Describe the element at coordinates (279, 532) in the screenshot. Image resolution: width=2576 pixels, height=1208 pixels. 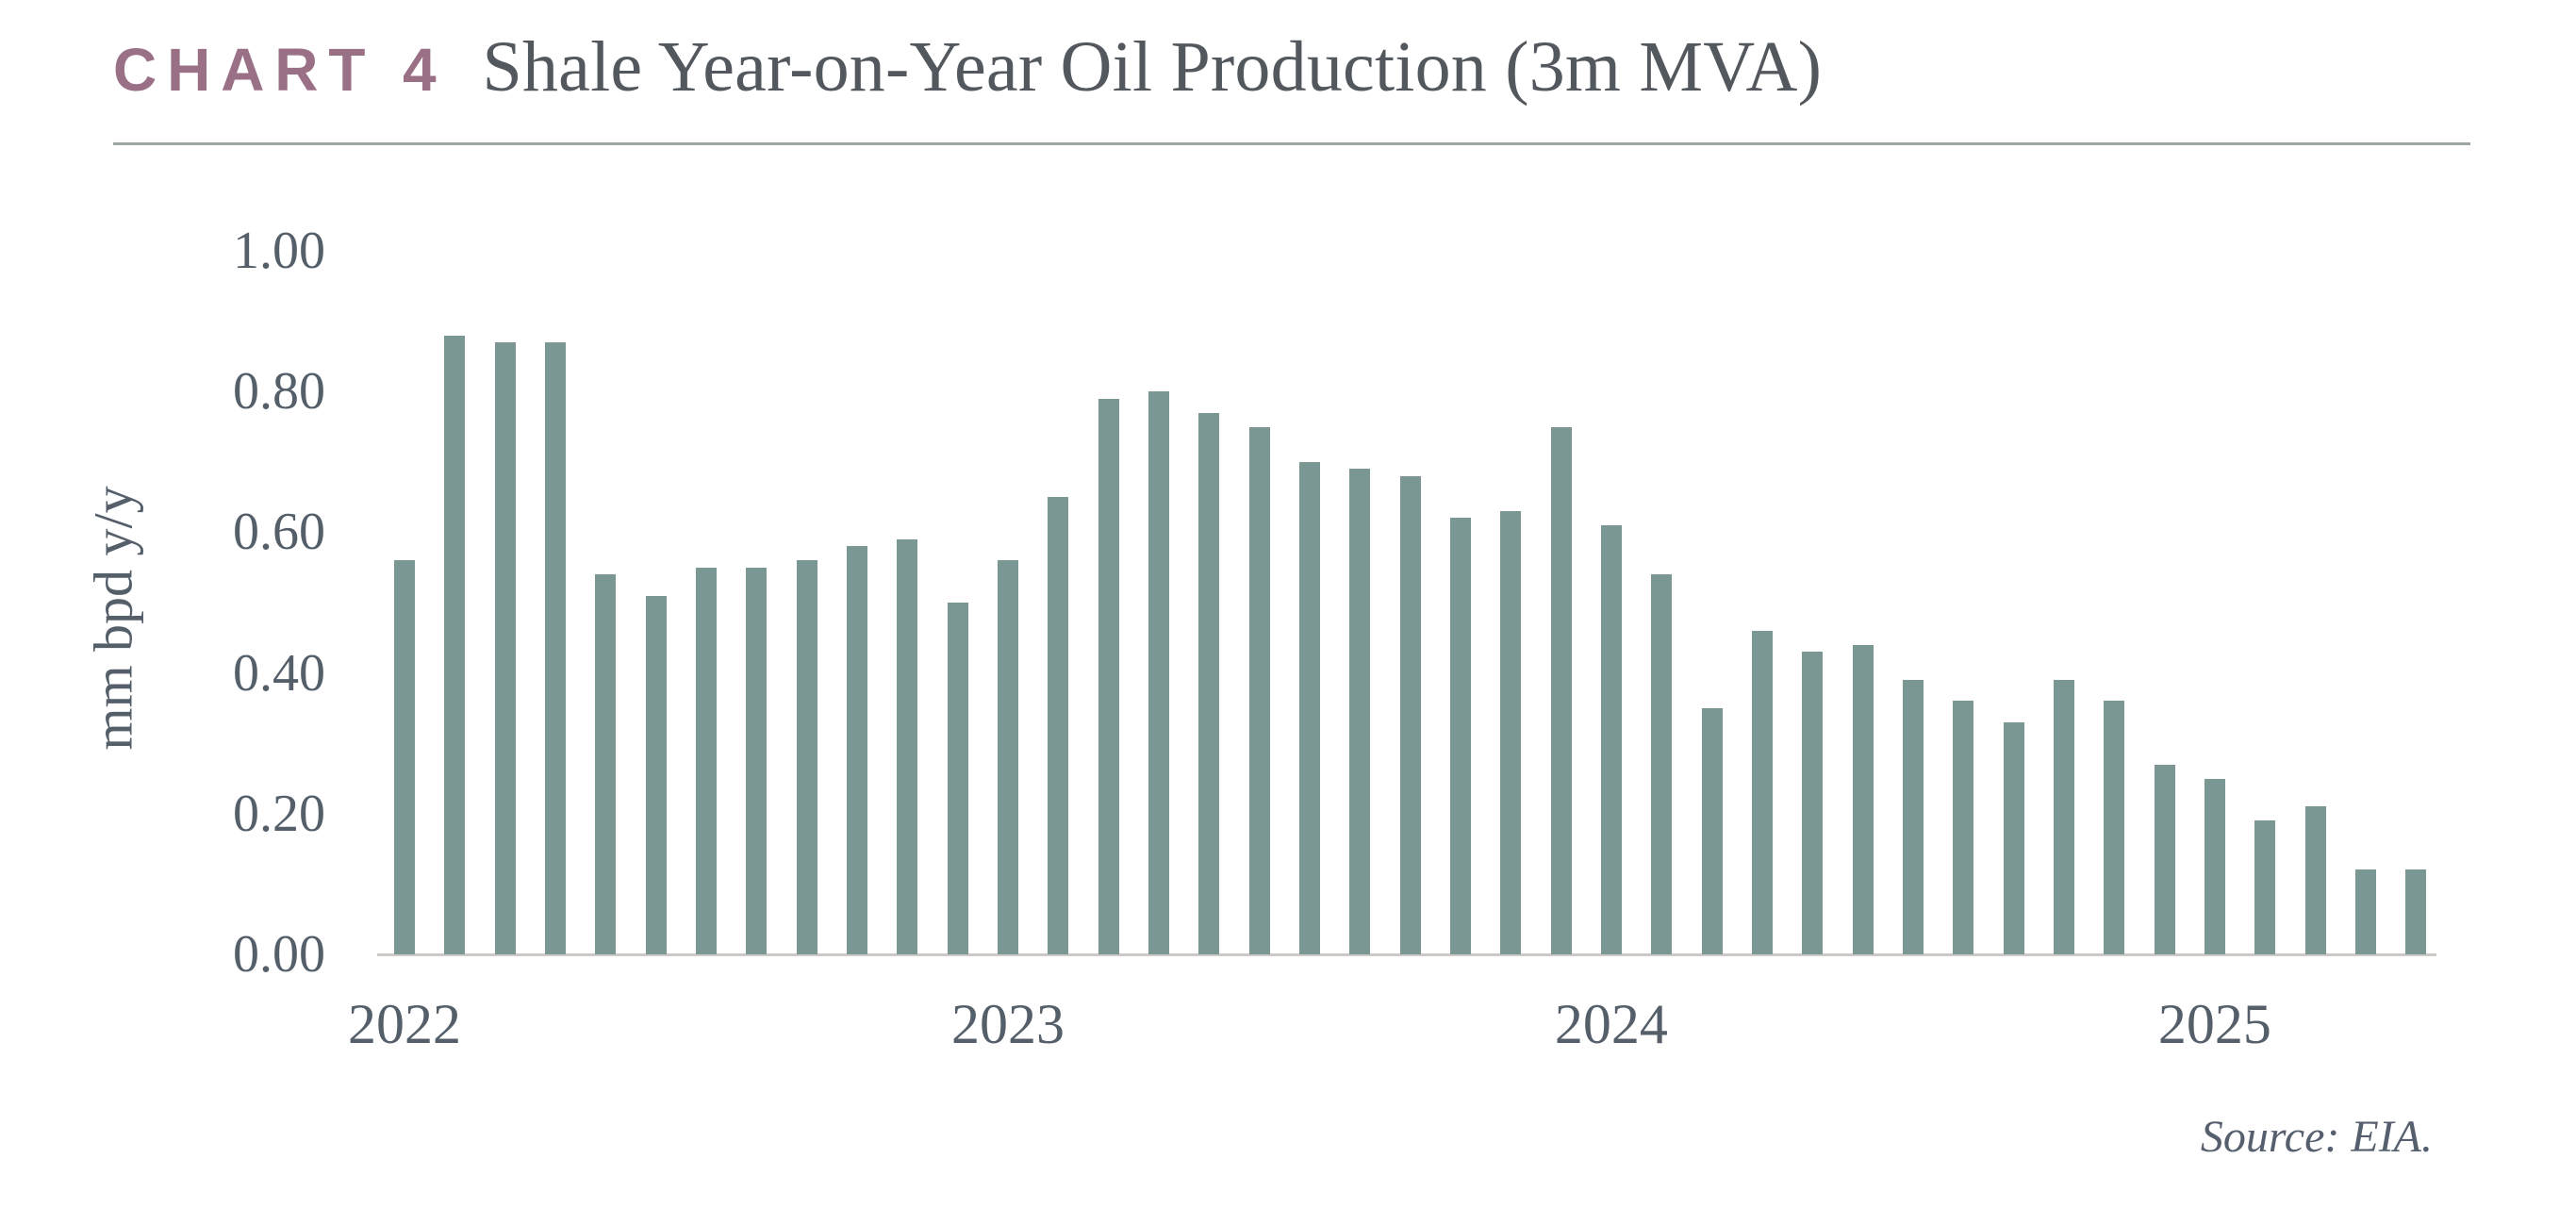
I see `y-tick-label-0.60: 0.60` at that location.